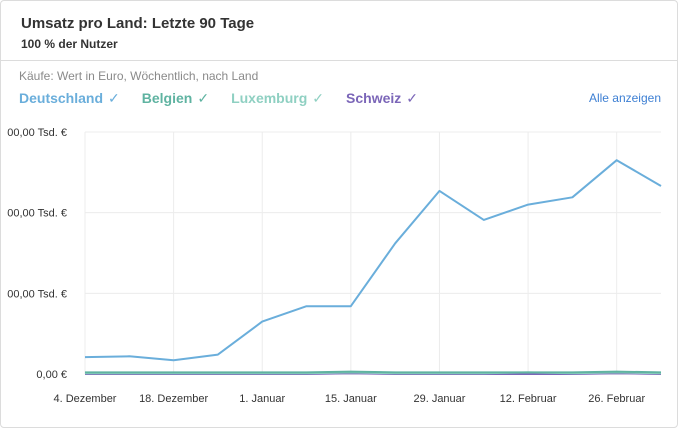  Describe the element at coordinates (69, 44) in the screenshot. I see `card-subtitle: 100 % der Nutzer` at that location.